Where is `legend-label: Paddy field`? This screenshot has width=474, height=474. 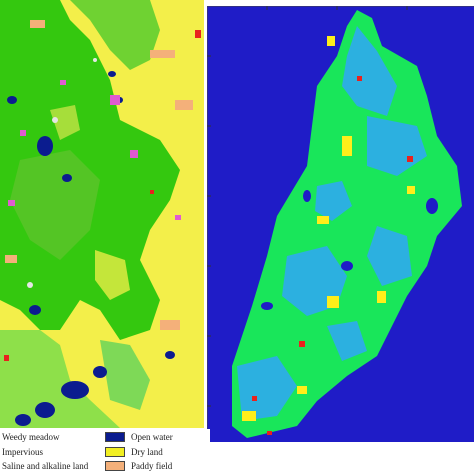
legend-label: Paddy field is located at coordinates (152, 466).